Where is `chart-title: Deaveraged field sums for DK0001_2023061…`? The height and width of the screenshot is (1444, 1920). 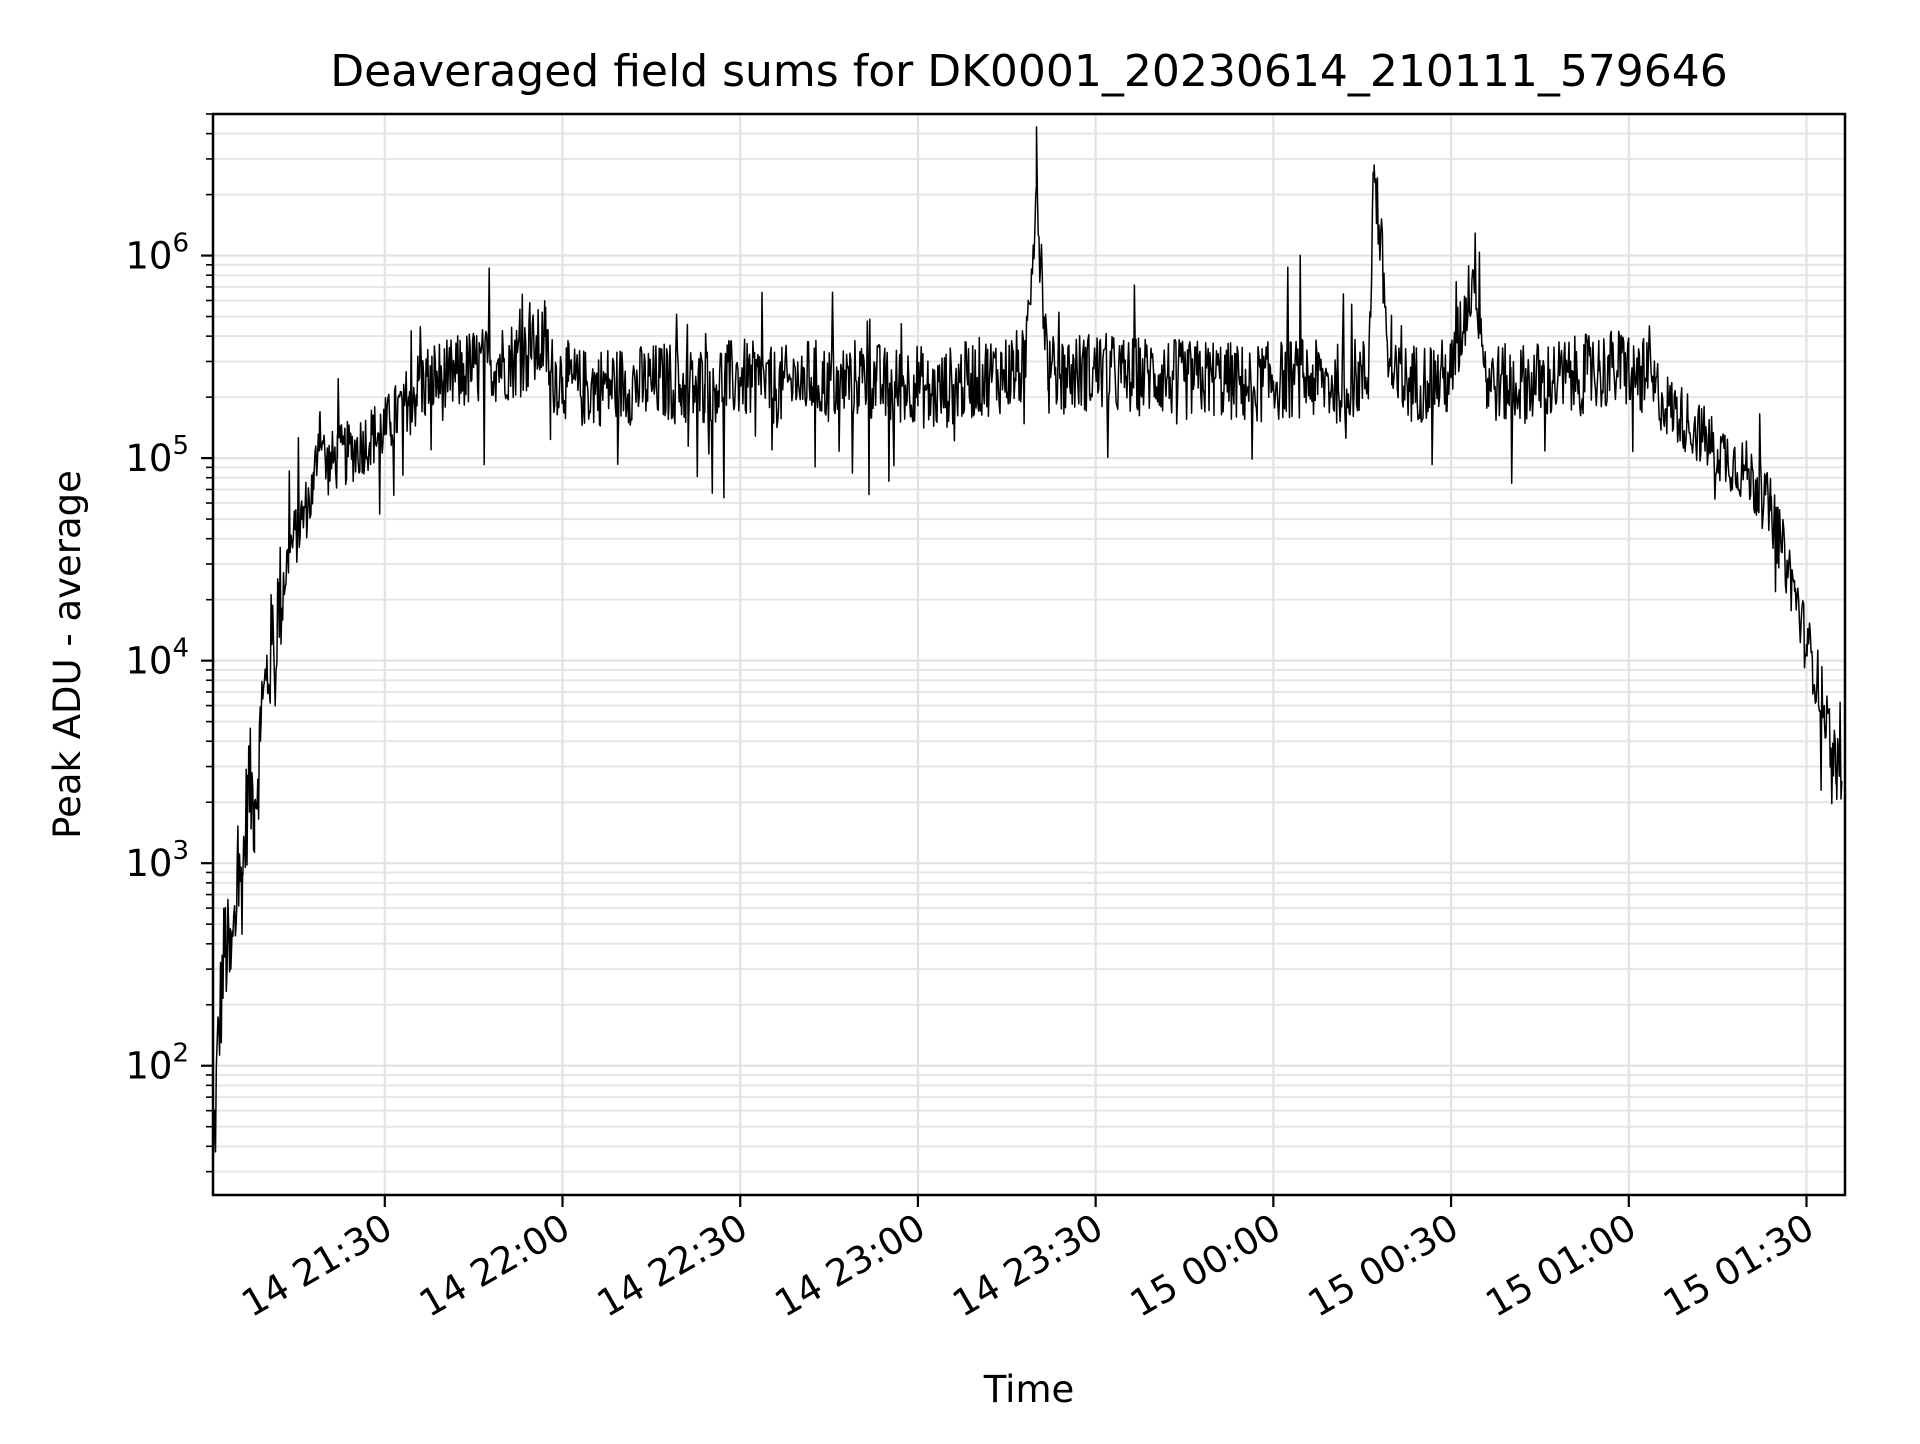
chart-title: Deaveraged field sums for DK0001_2023061… is located at coordinates (1029, 71).